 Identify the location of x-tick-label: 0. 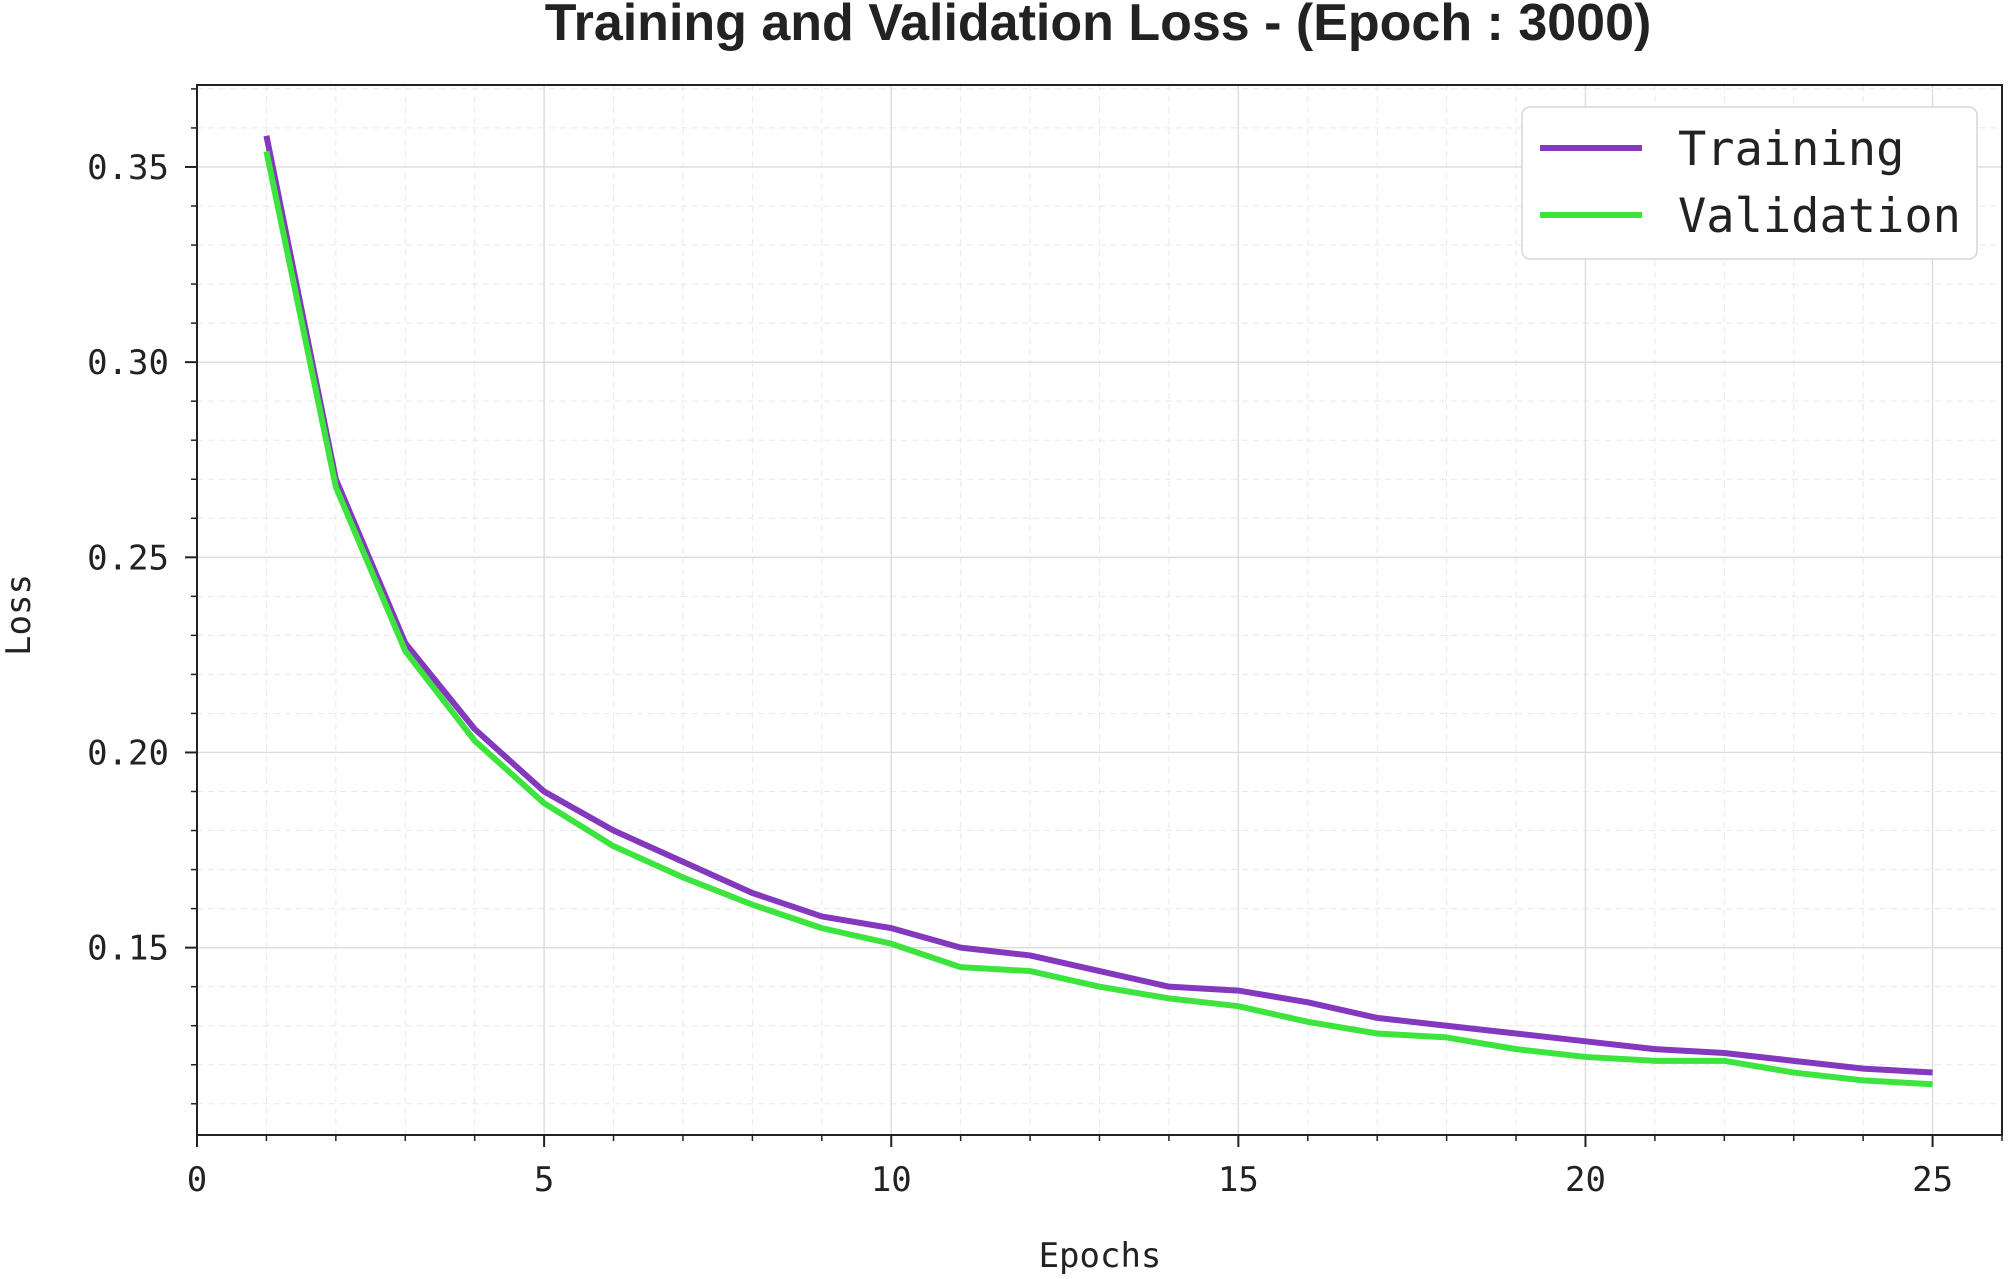
(197, 1180).